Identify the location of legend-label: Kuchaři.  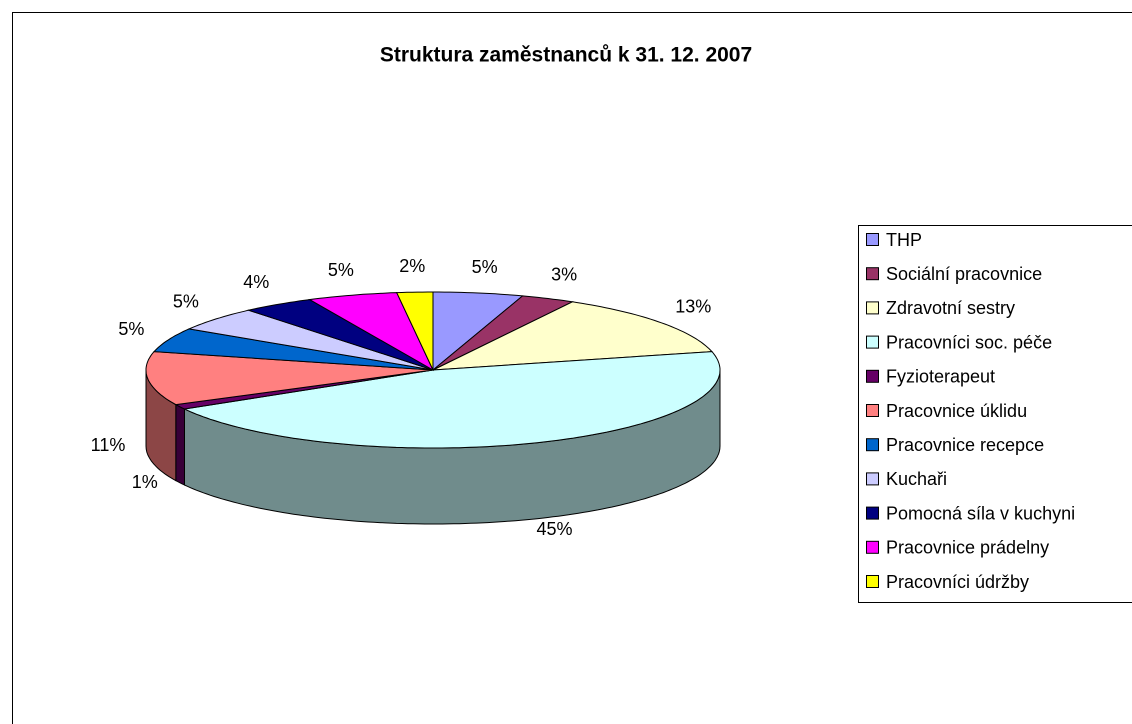
(916, 479).